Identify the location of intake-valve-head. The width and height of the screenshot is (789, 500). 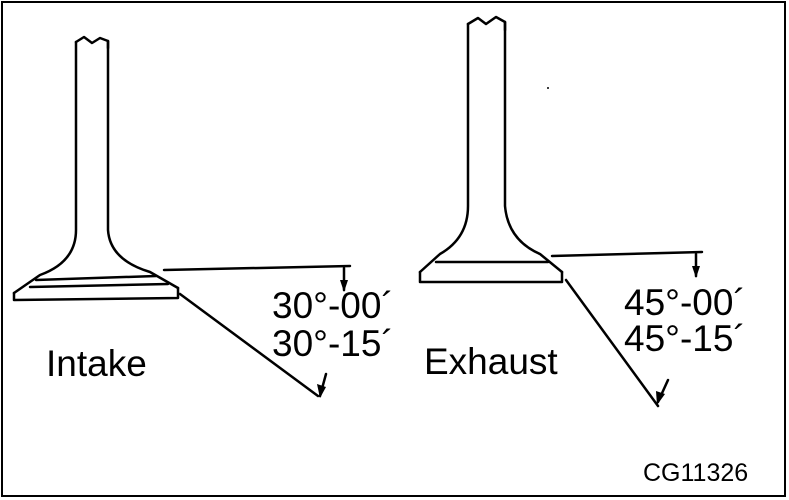
(96, 294).